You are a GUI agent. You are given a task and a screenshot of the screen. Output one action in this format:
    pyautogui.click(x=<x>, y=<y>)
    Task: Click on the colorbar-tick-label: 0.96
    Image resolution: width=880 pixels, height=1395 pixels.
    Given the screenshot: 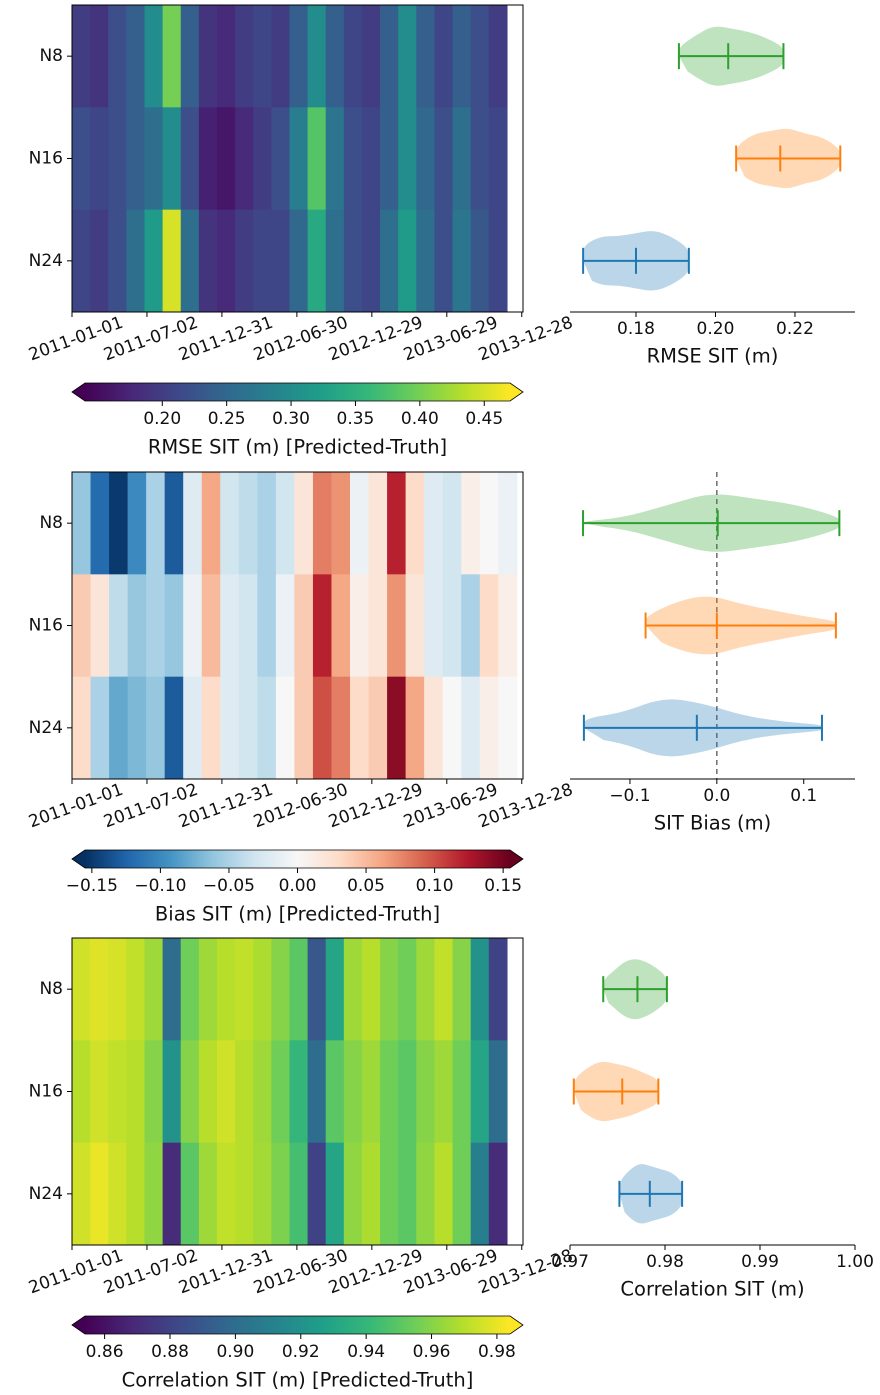 What is the action you would take?
    pyautogui.click(x=432, y=1352)
    